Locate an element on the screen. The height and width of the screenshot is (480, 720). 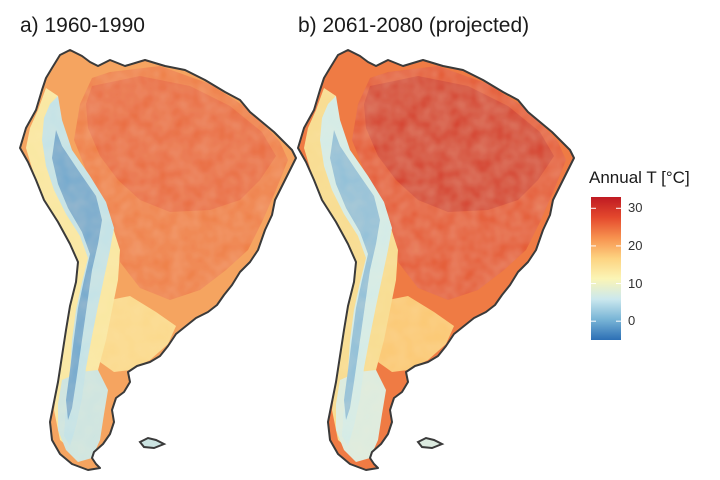
legend-title: Annual T [°C] is located at coordinates (639, 177).